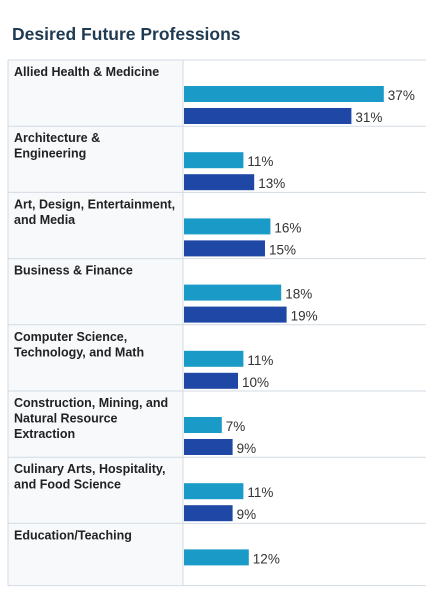 This screenshot has height=610, width=427. What do you see at coordinates (282, 249) in the screenshot?
I see `data-label: 15%` at bounding box center [282, 249].